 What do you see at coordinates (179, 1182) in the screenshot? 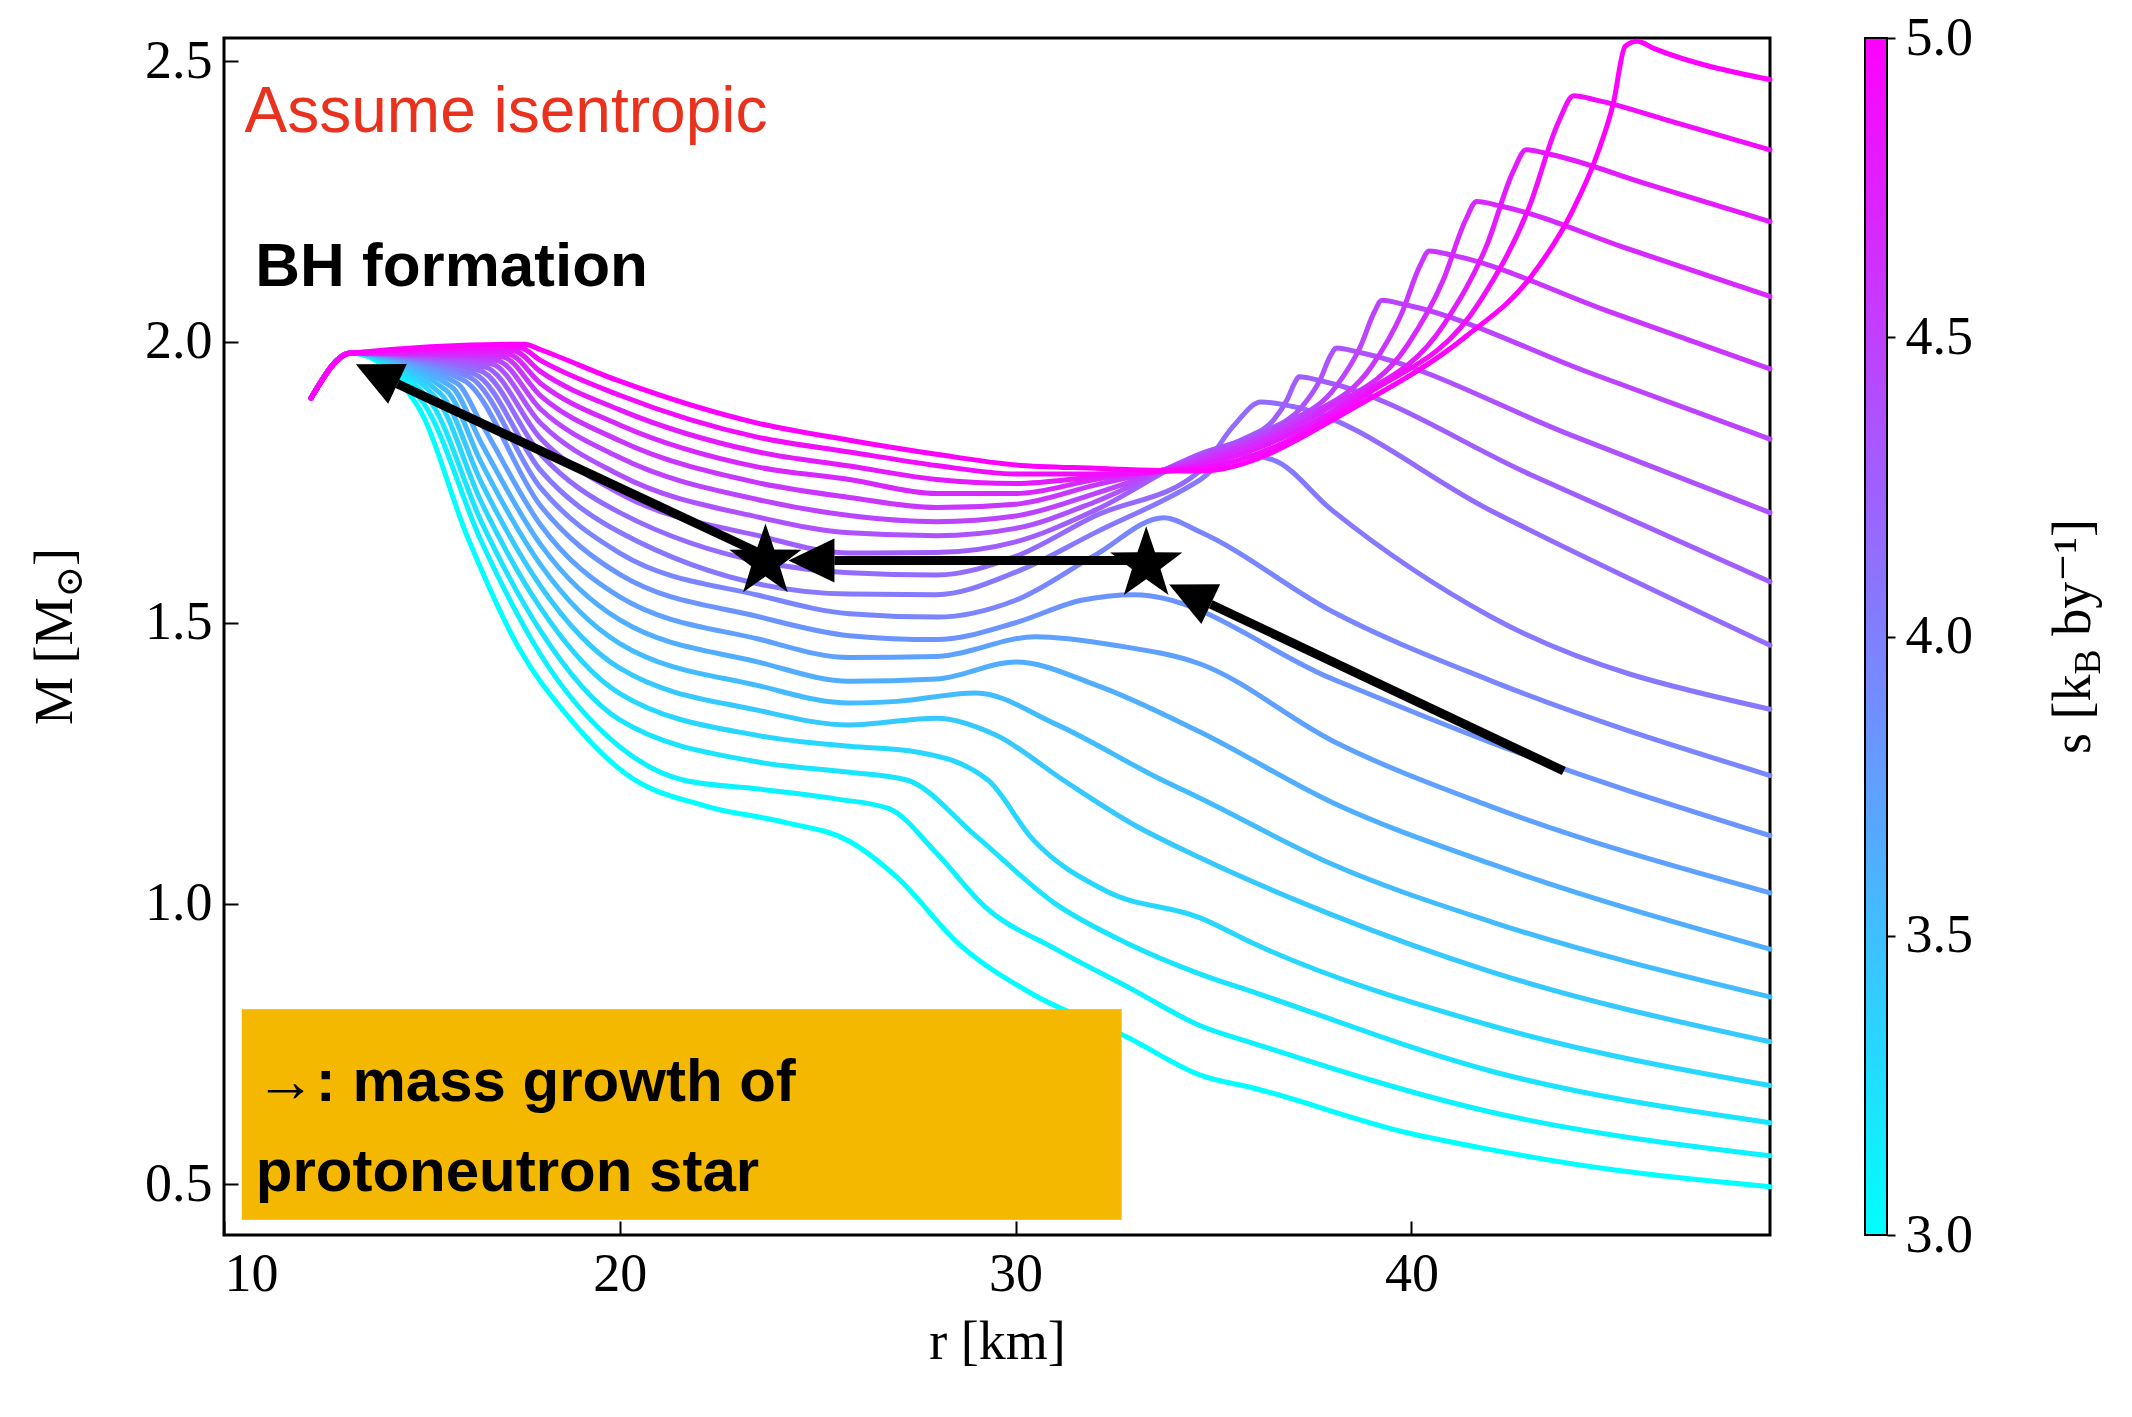
I see `y-tick-label: 0.5` at bounding box center [179, 1182].